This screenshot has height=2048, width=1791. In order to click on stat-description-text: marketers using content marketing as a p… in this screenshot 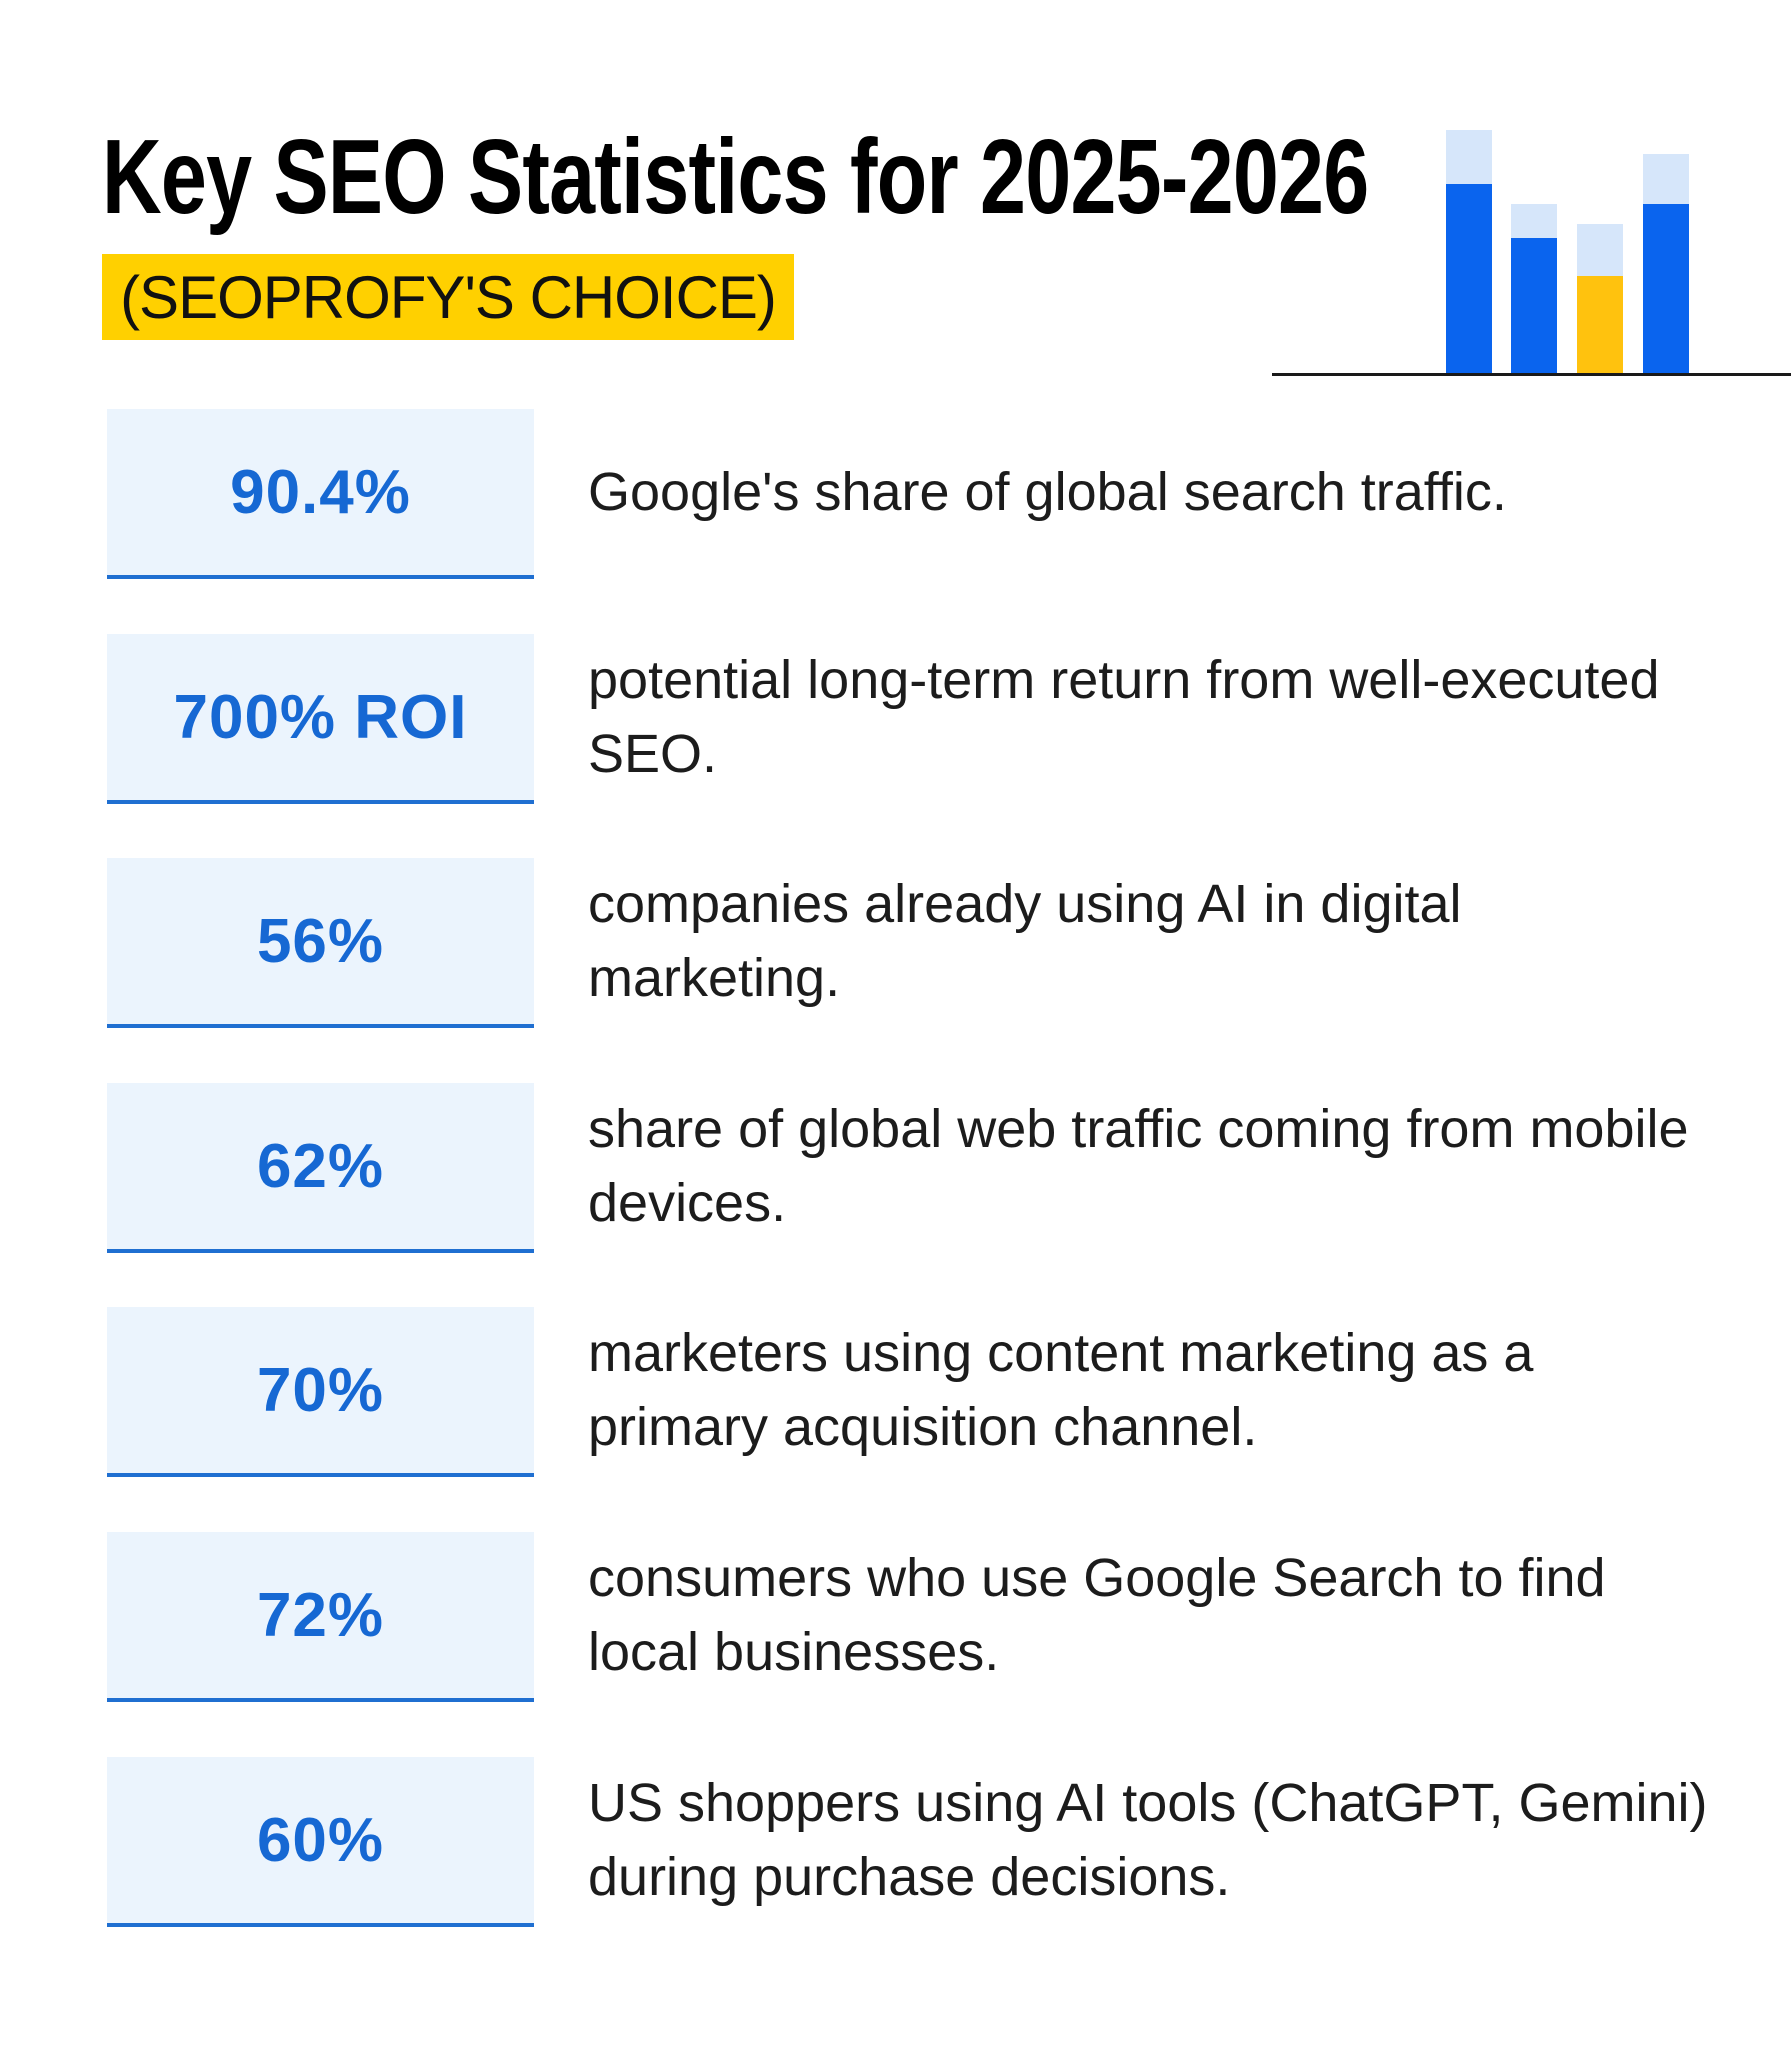, I will do `click(1061, 1390)`.